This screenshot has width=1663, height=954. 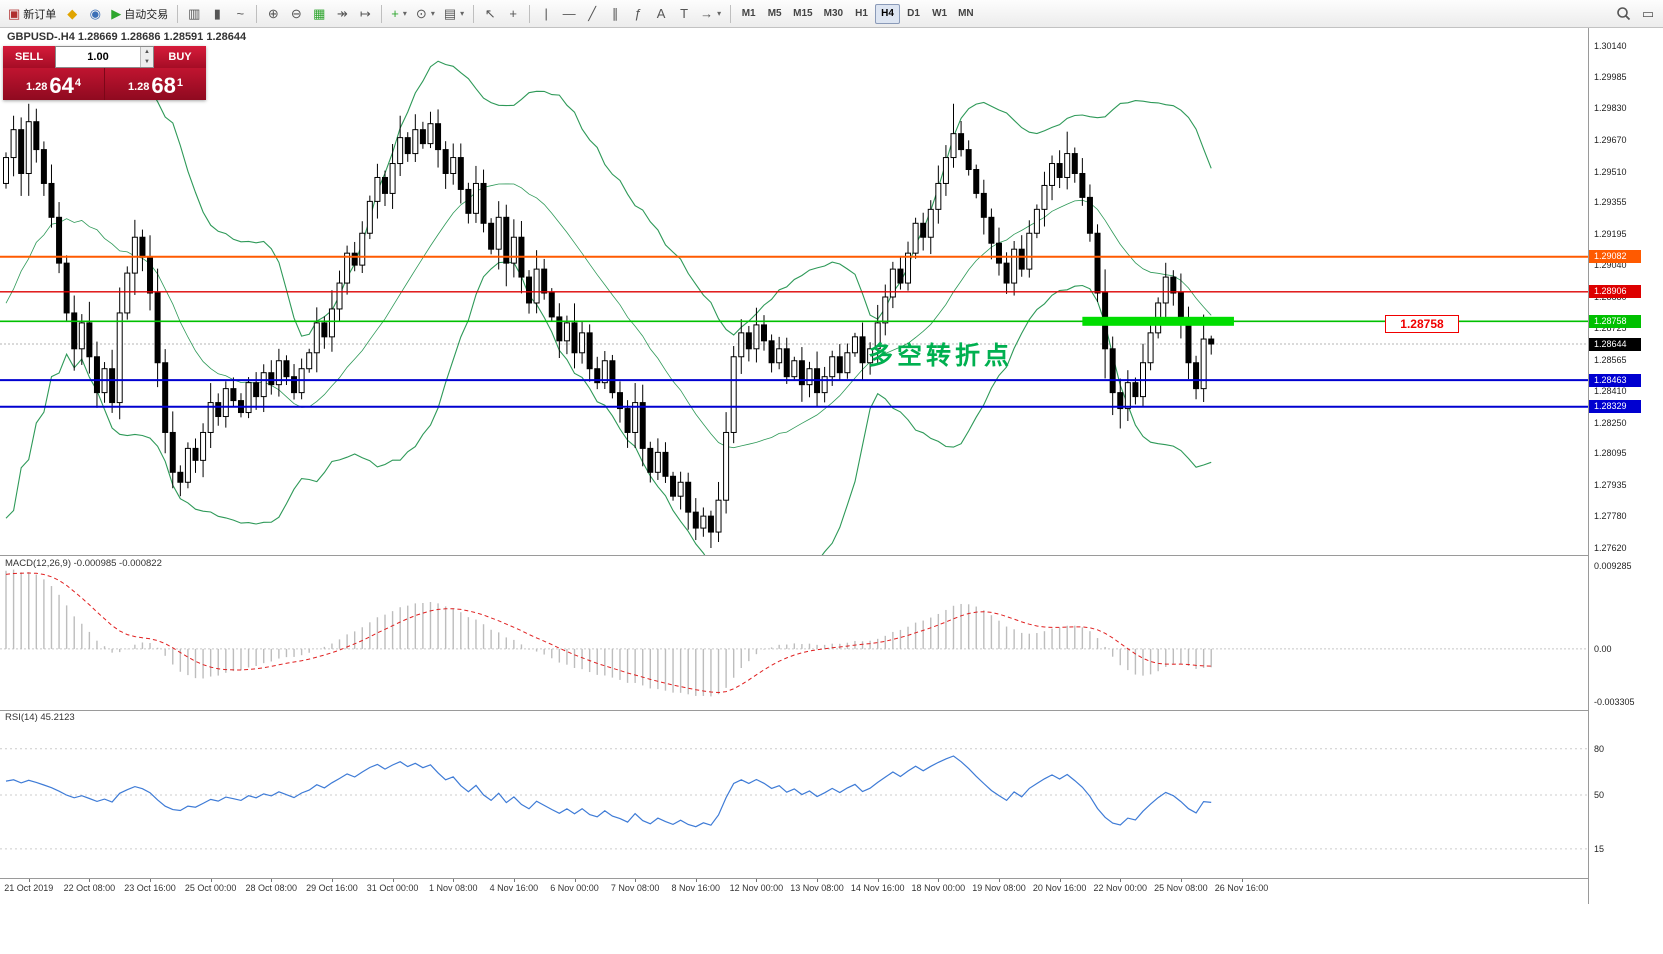 I want to click on indicators-button: + ▾, so click(x=399, y=14).